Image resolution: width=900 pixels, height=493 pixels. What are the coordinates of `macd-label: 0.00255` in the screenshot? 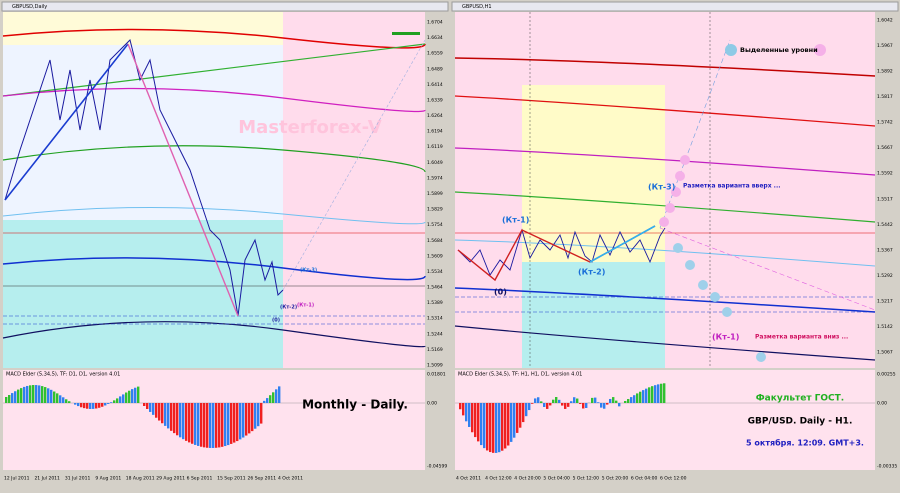 It's located at (886, 375).